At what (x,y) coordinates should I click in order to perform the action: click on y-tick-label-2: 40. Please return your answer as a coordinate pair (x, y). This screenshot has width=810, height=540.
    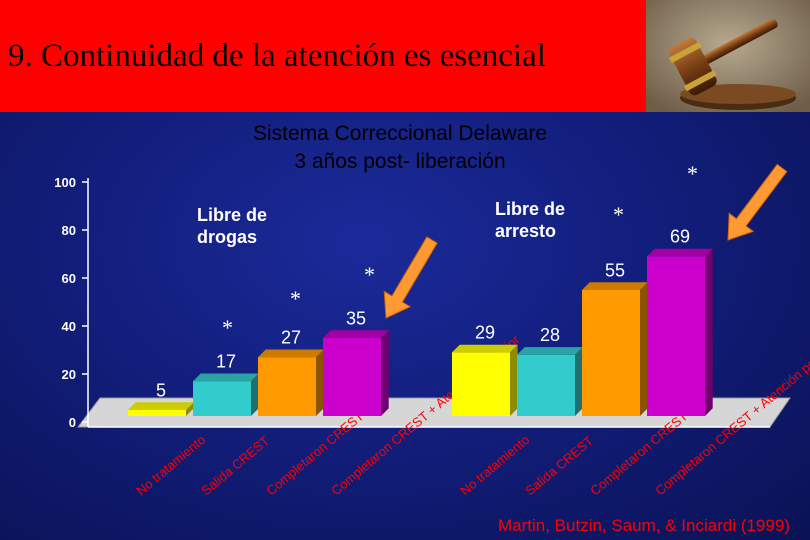
    Looking at the image, I should click on (69, 326).